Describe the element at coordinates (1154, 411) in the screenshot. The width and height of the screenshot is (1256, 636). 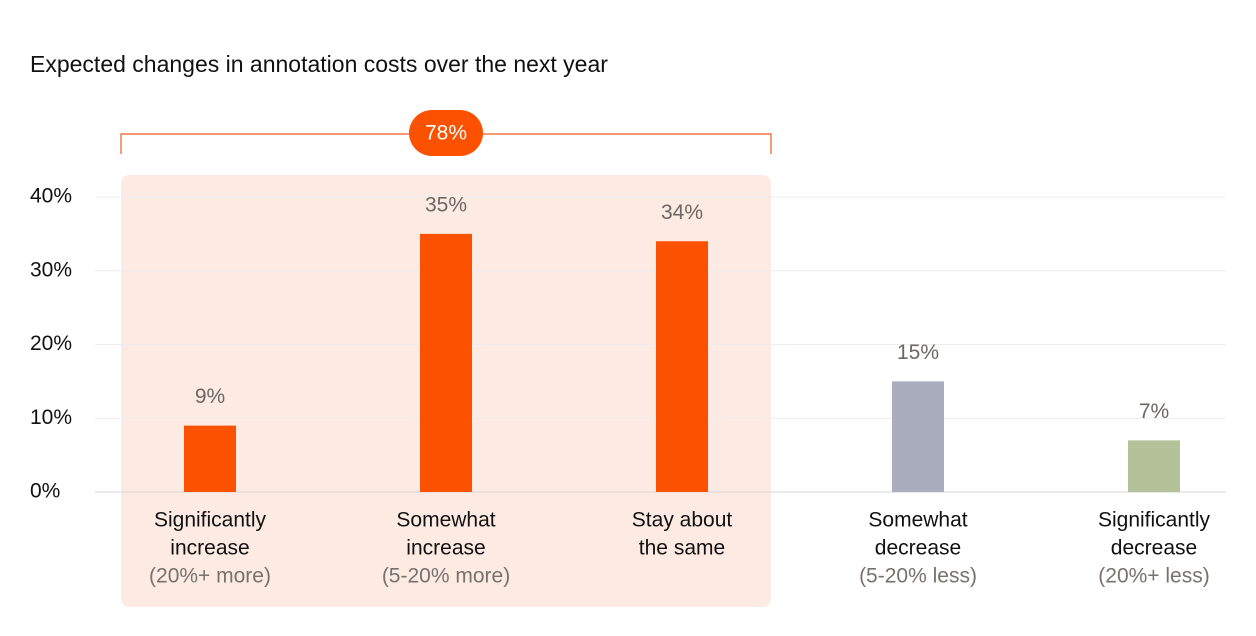
I see `value-label: 7%` at that location.